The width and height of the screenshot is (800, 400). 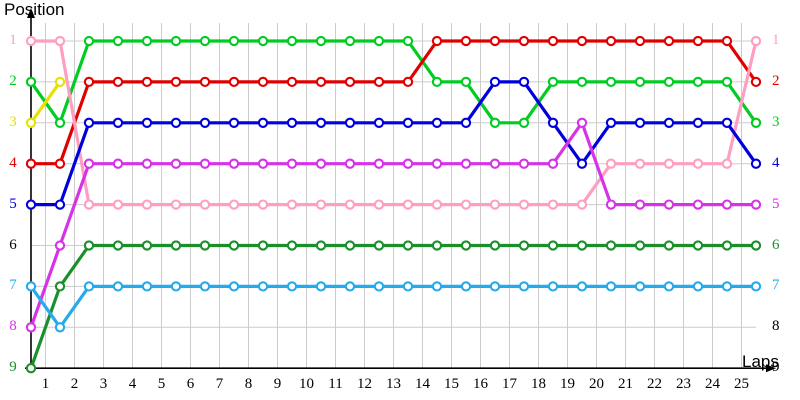 I want to click on y-tick-label-right-6: 6, so click(x=776, y=244).